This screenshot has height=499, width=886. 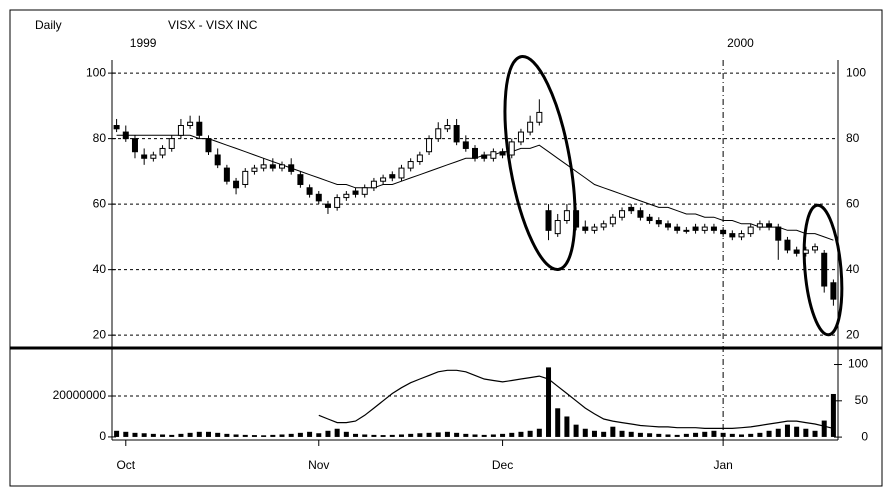 I want to click on chart-title: VISX - VISX INC, so click(x=213, y=25).